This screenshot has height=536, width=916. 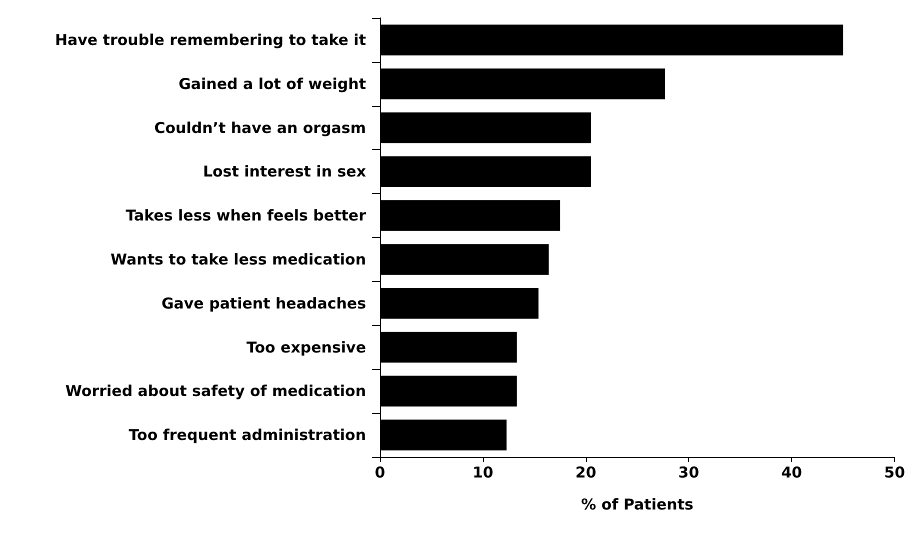 What do you see at coordinates (215, 391) in the screenshot?
I see `y-tick-label: Worried about safety of medication` at bounding box center [215, 391].